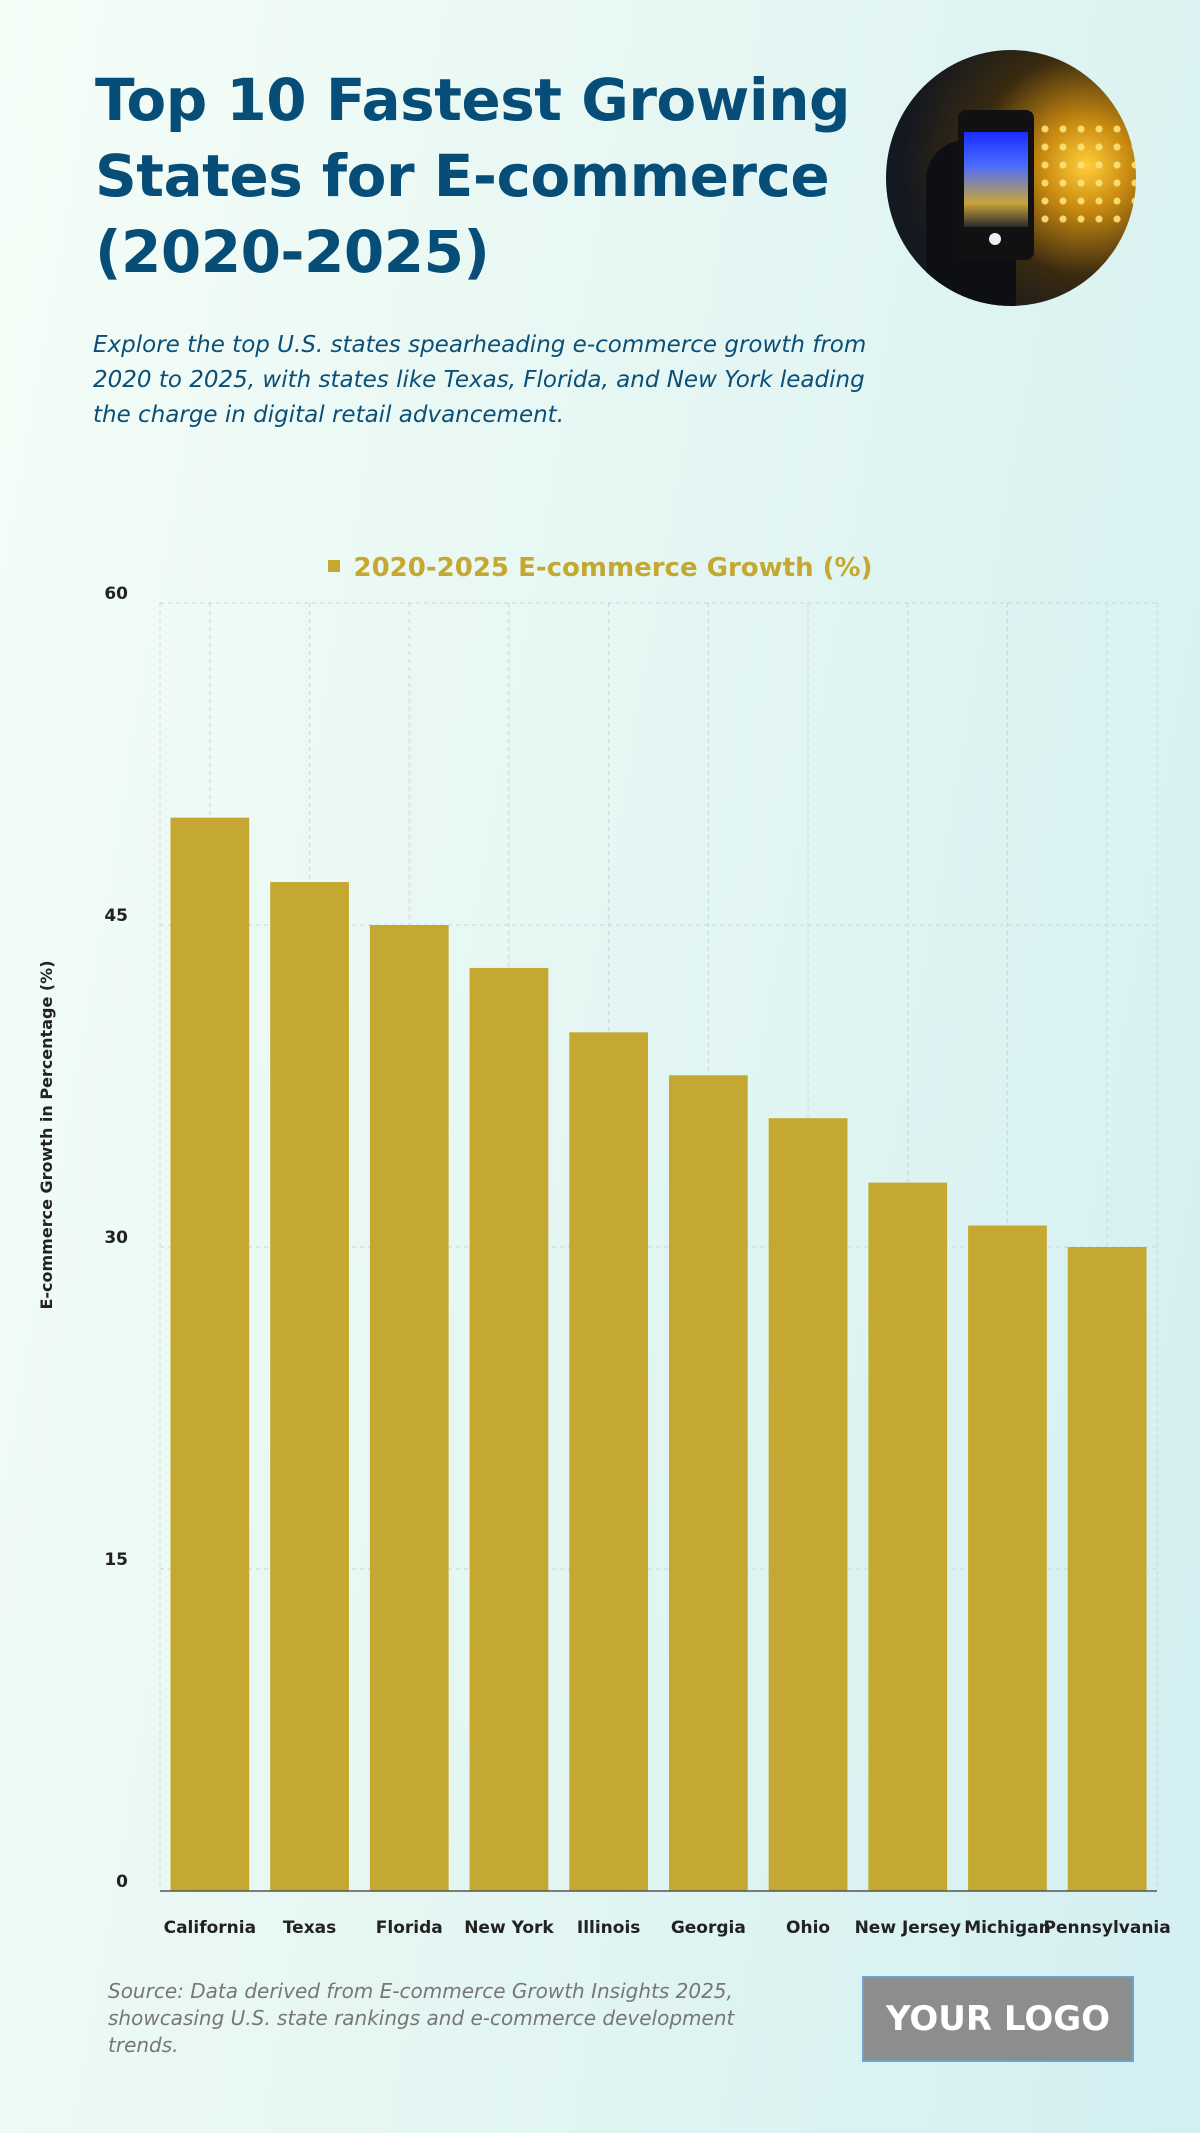 Image resolution: width=1200 pixels, height=2133 pixels. Describe the element at coordinates (609, 1461) in the screenshot. I see `bar-illinois` at that location.